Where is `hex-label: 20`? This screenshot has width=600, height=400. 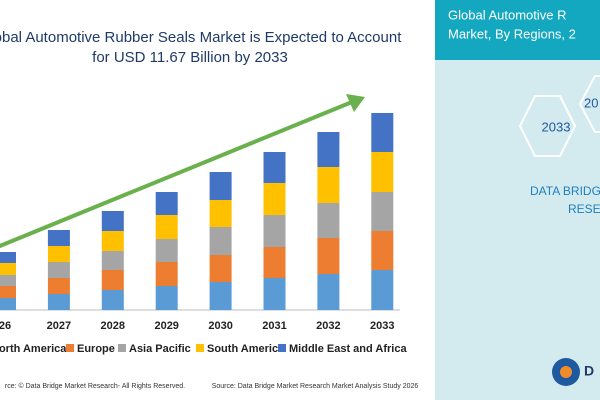 hex-label: 20 is located at coordinates (591, 102).